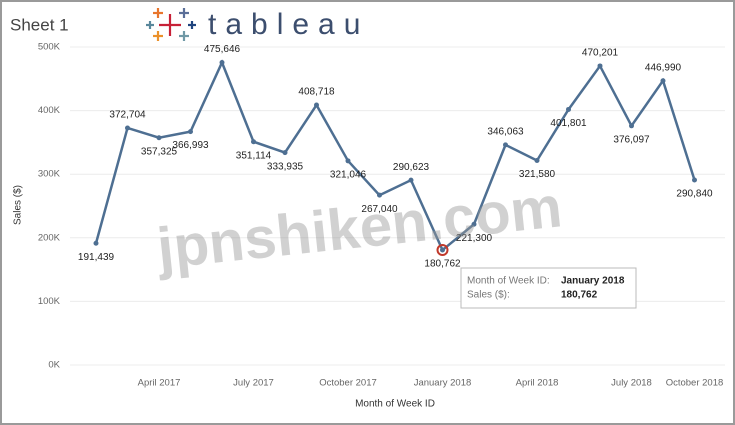 The height and width of the screenshot is (425, 735). Describe the element at coordinates (49, 301) in the screenshot. I see `y-tick-label: 100K` at that location.